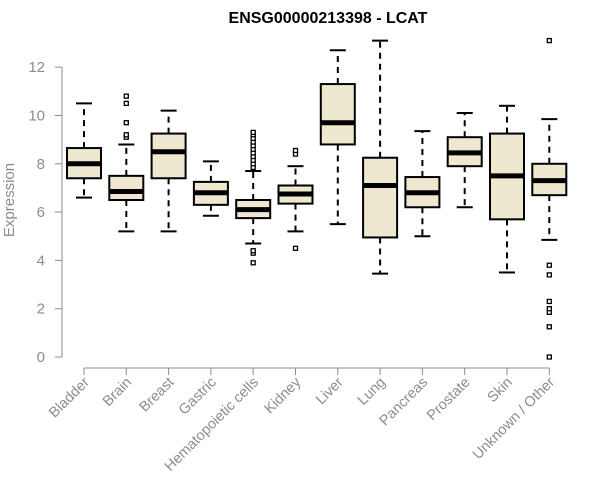  What do you see at coordinates (328, 18) in the screenshot?
I see `chart-title: ENSG00000213398 - LCAT` at bounding box center [328, 18].